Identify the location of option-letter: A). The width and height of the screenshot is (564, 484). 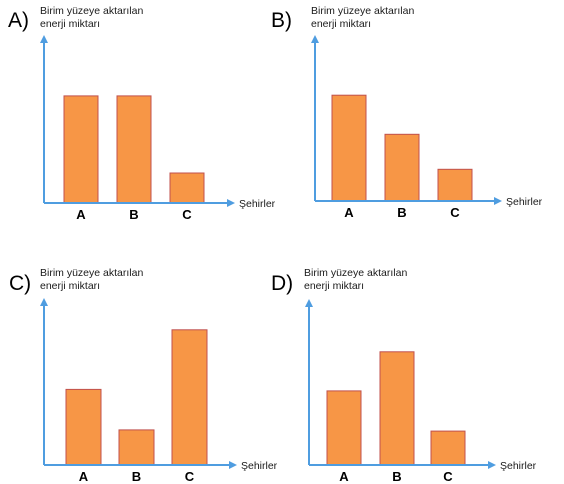
(18, 20).